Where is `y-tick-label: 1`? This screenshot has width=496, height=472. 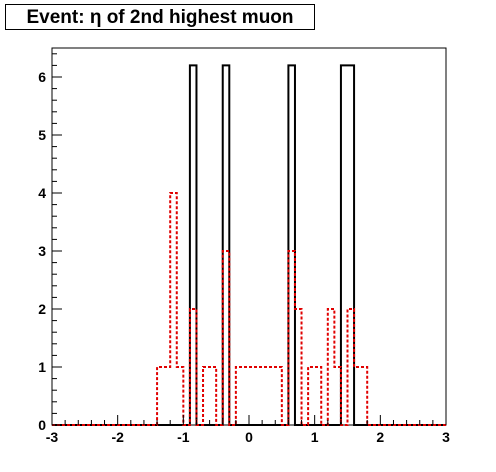
y-tick-label: 1 is located at coordinates (42, 367).